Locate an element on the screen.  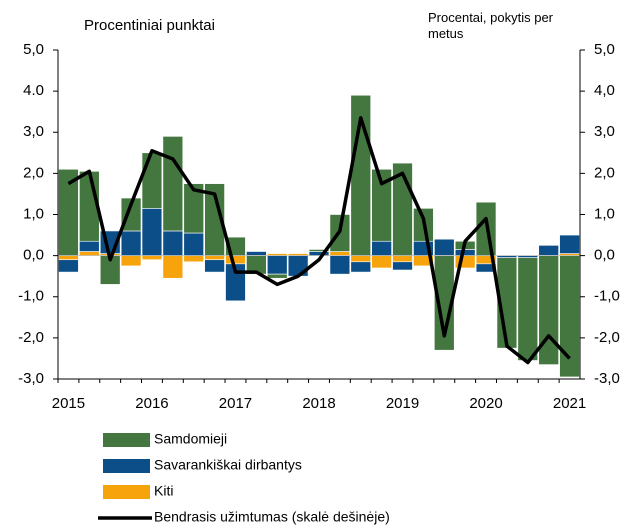
y2-tick-label: -2,0 is located at coordinates (607, 337).